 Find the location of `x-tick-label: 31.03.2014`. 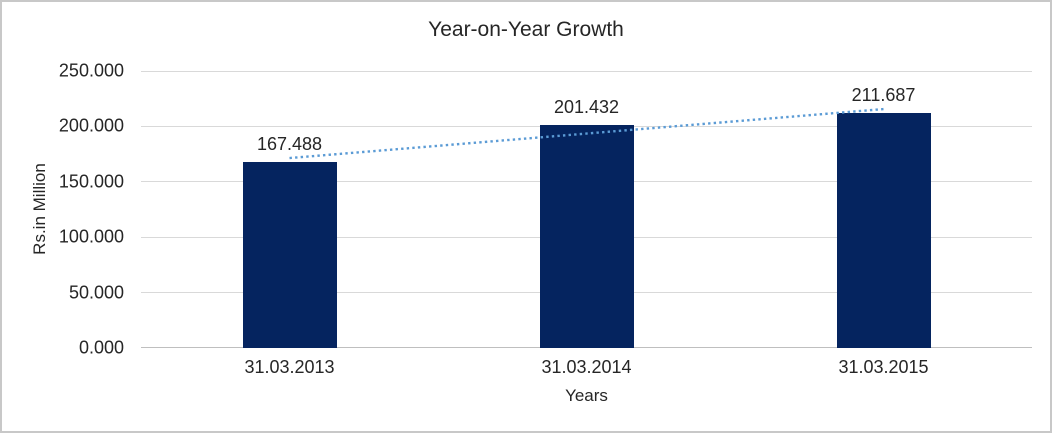

x-tick-label: 31.03.2014 is located at coordinates (586, 367).